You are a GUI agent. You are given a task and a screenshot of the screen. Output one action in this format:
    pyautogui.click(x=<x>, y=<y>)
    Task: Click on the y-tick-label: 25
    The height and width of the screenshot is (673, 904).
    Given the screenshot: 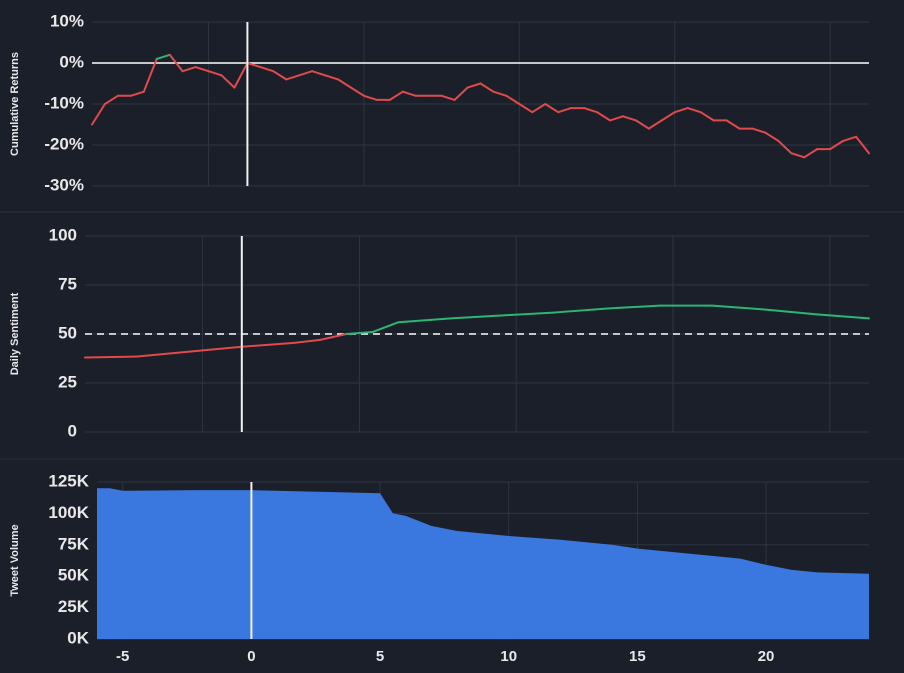 What is the action you would take?
    pyautogui.click(x=67, y=381)
    